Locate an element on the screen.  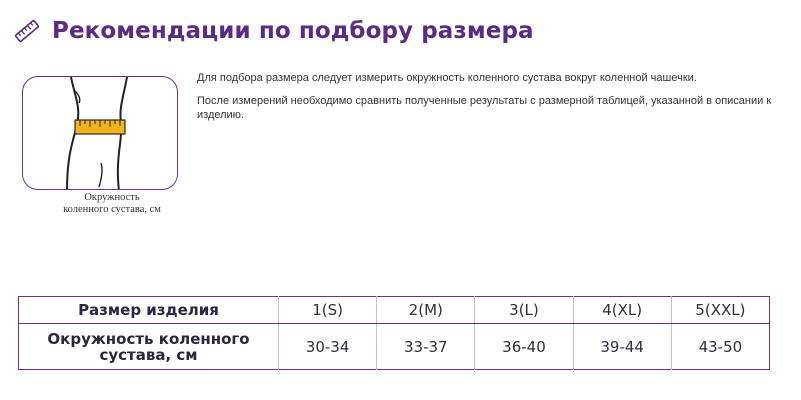
illustration-caption: Окружность коленного сустава, см is located at coordinates (112, 204).